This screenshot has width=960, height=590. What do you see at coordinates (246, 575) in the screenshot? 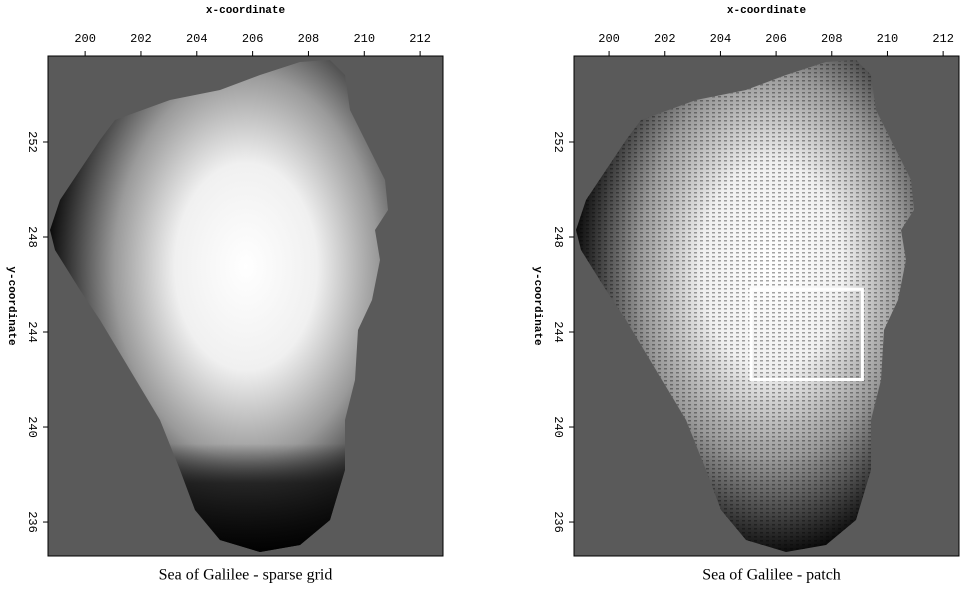
I see `panel-title: Sea of Galilee - sparse grid` at bounding box center [246, 575].